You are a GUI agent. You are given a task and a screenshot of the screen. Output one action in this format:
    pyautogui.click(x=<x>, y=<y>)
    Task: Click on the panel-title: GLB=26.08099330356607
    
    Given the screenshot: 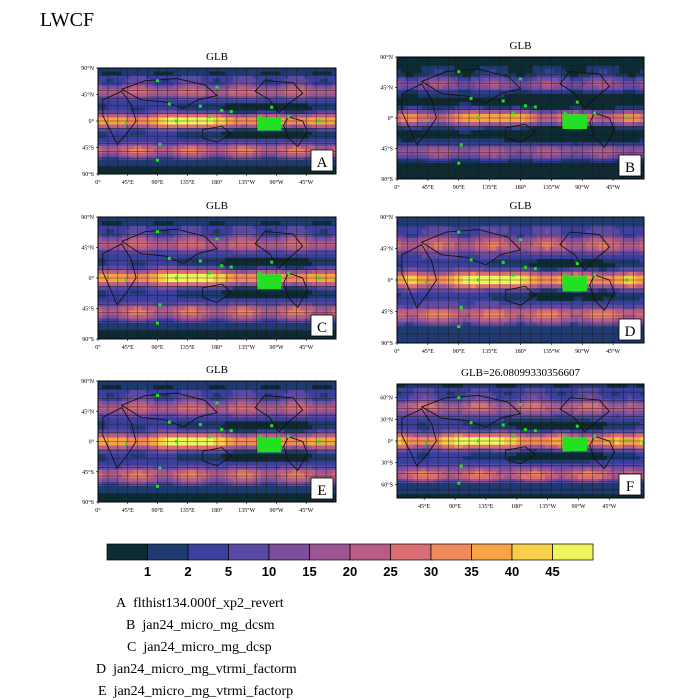 What is the action you would take?
    pyautogui.click(x=520, y=373)
    